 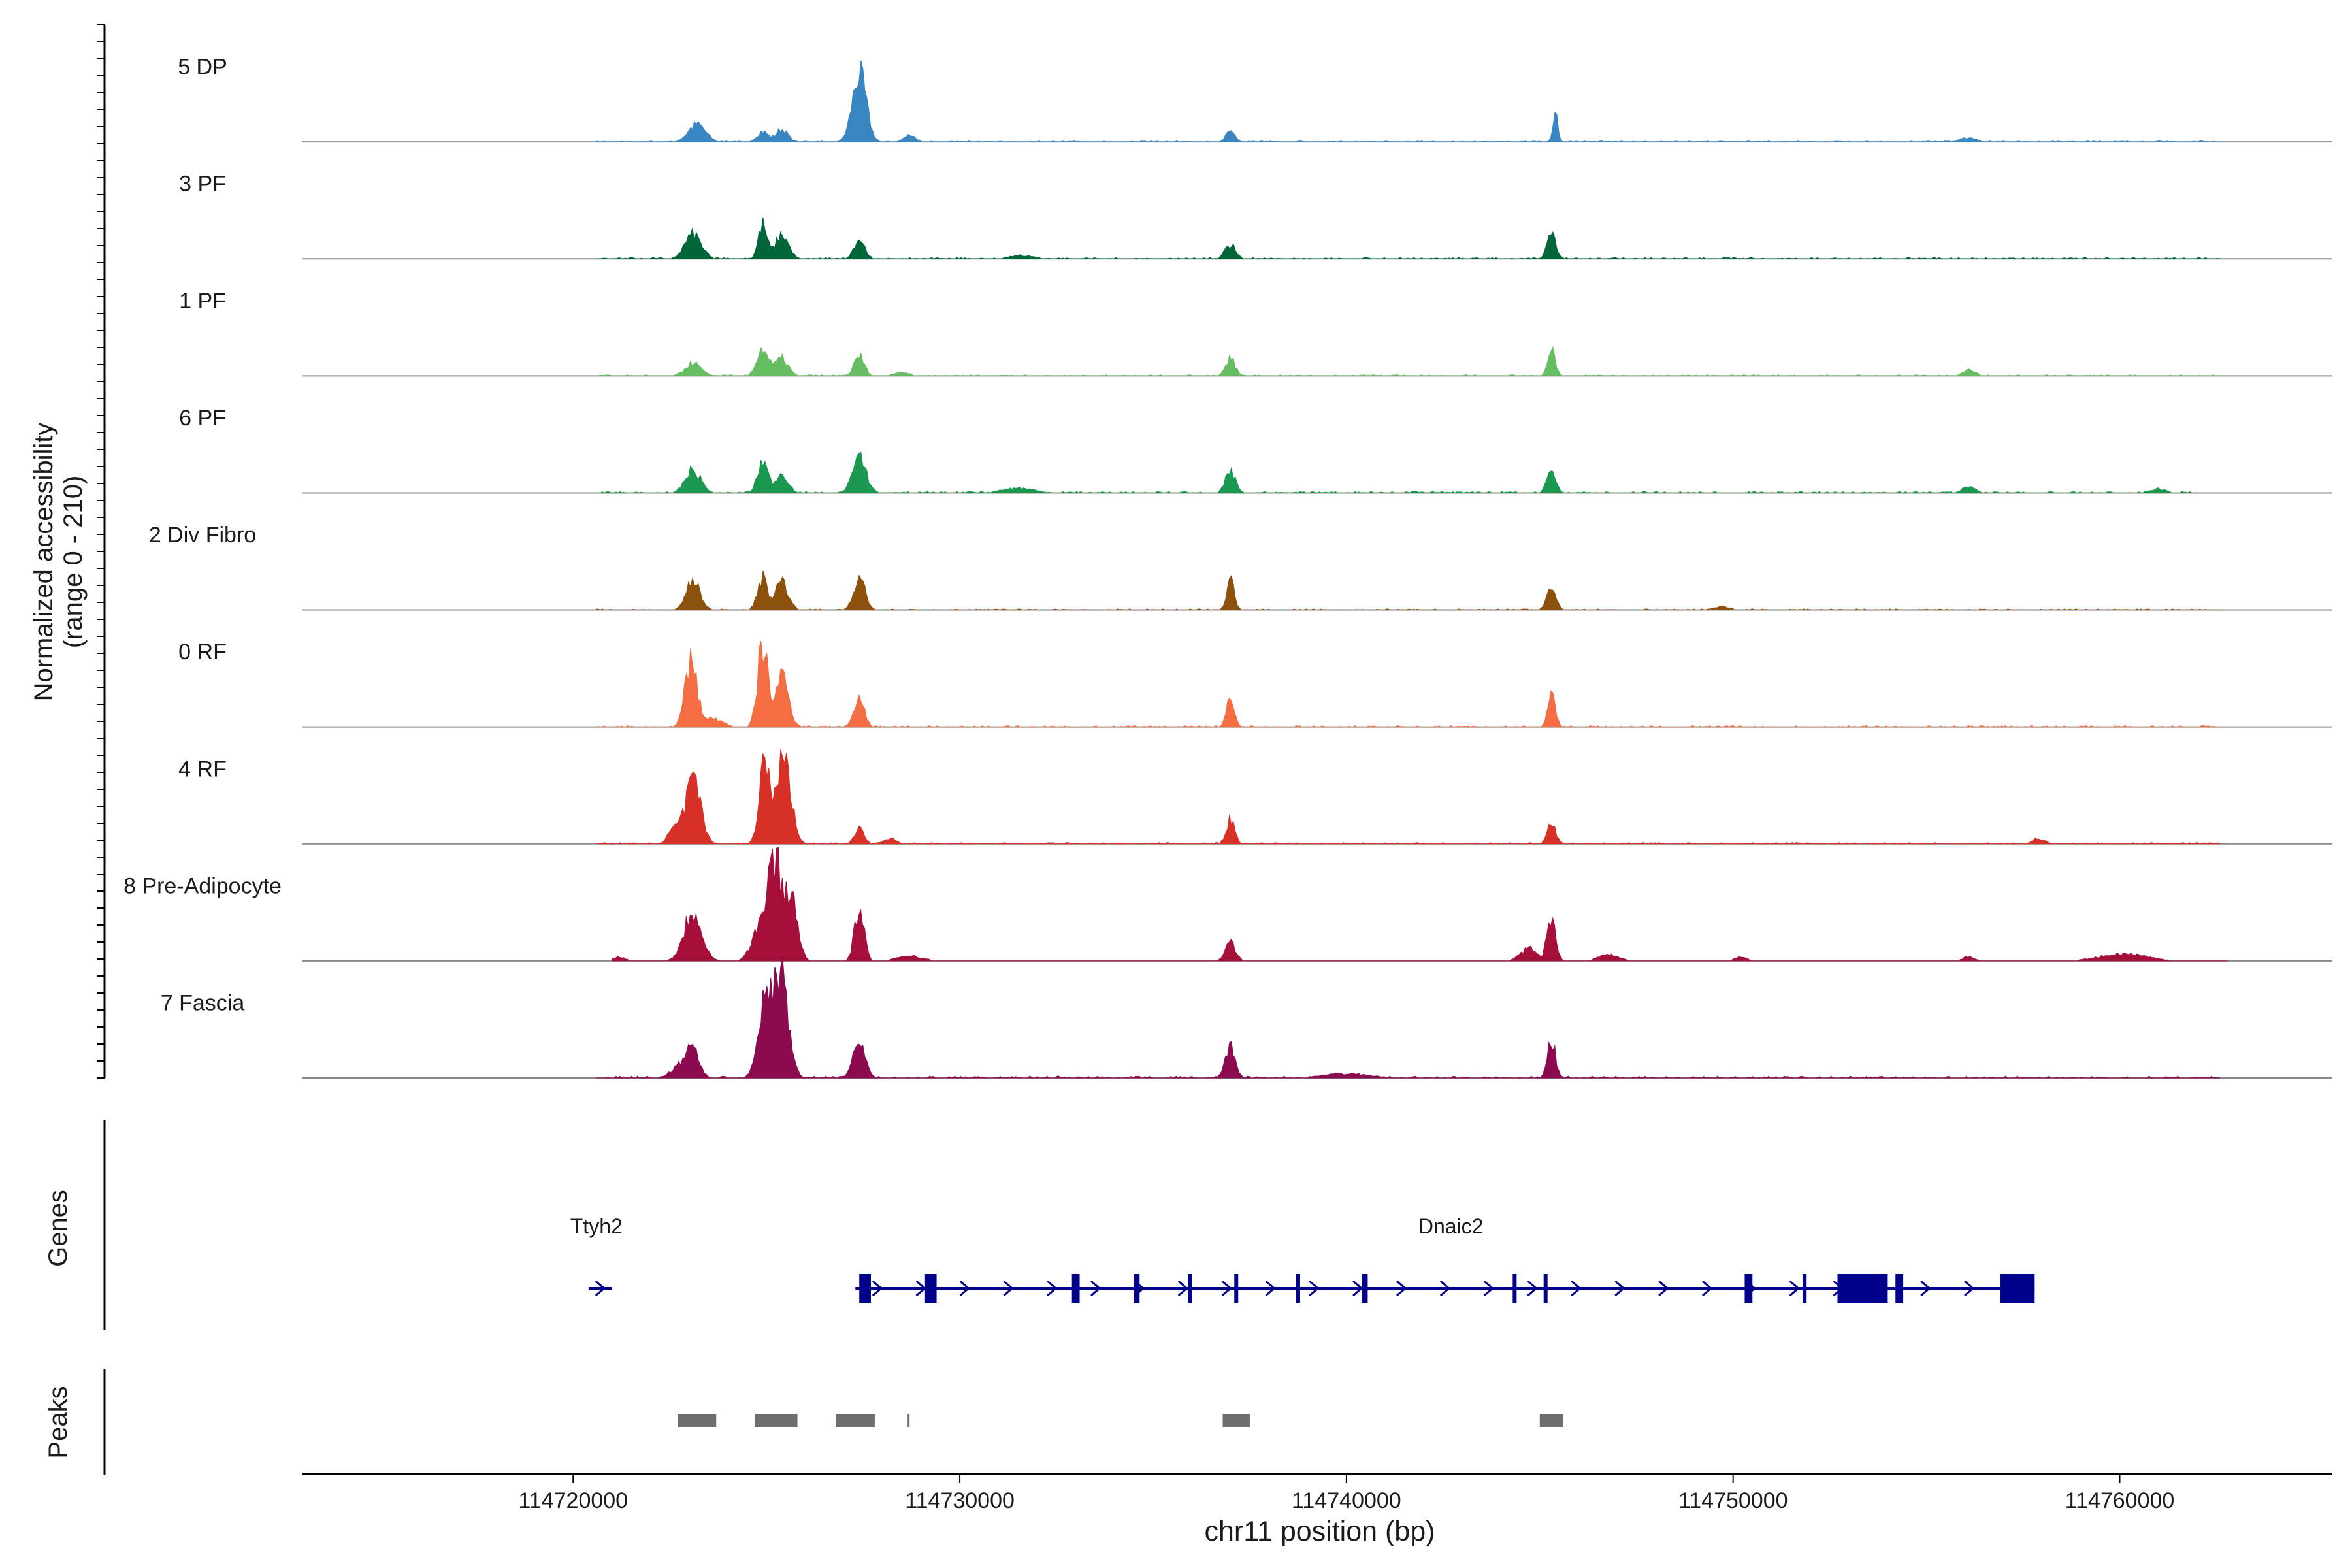 What do you see at coordinates (2120, 1500) in the screenshot?
I see `x-tick-label: 114760000` at bounding box center [2120, 1500].